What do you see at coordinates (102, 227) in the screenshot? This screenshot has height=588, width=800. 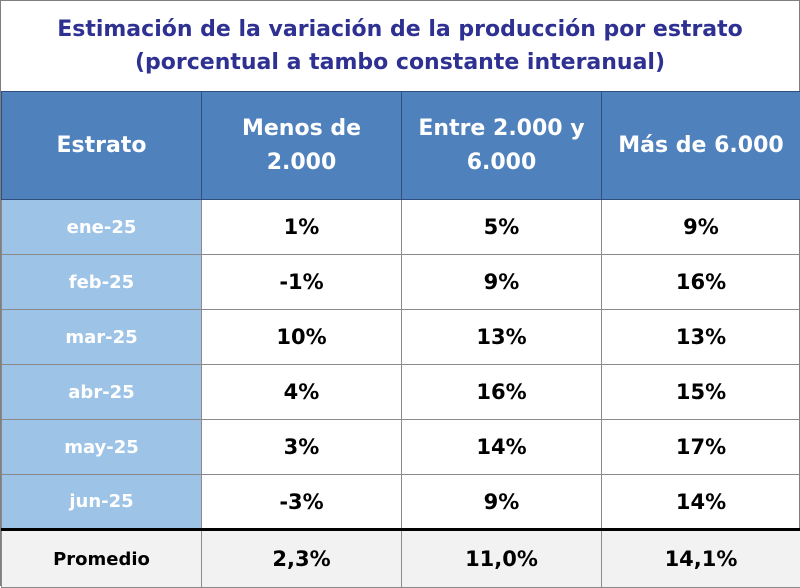 I see `row-label: ene-25` at bounding box center [102, 227].